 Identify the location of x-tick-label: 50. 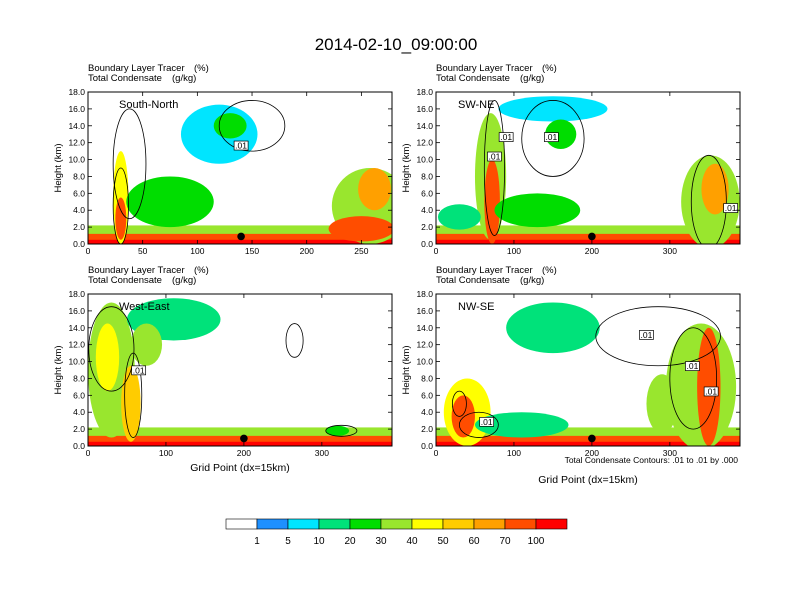
(143, 251).